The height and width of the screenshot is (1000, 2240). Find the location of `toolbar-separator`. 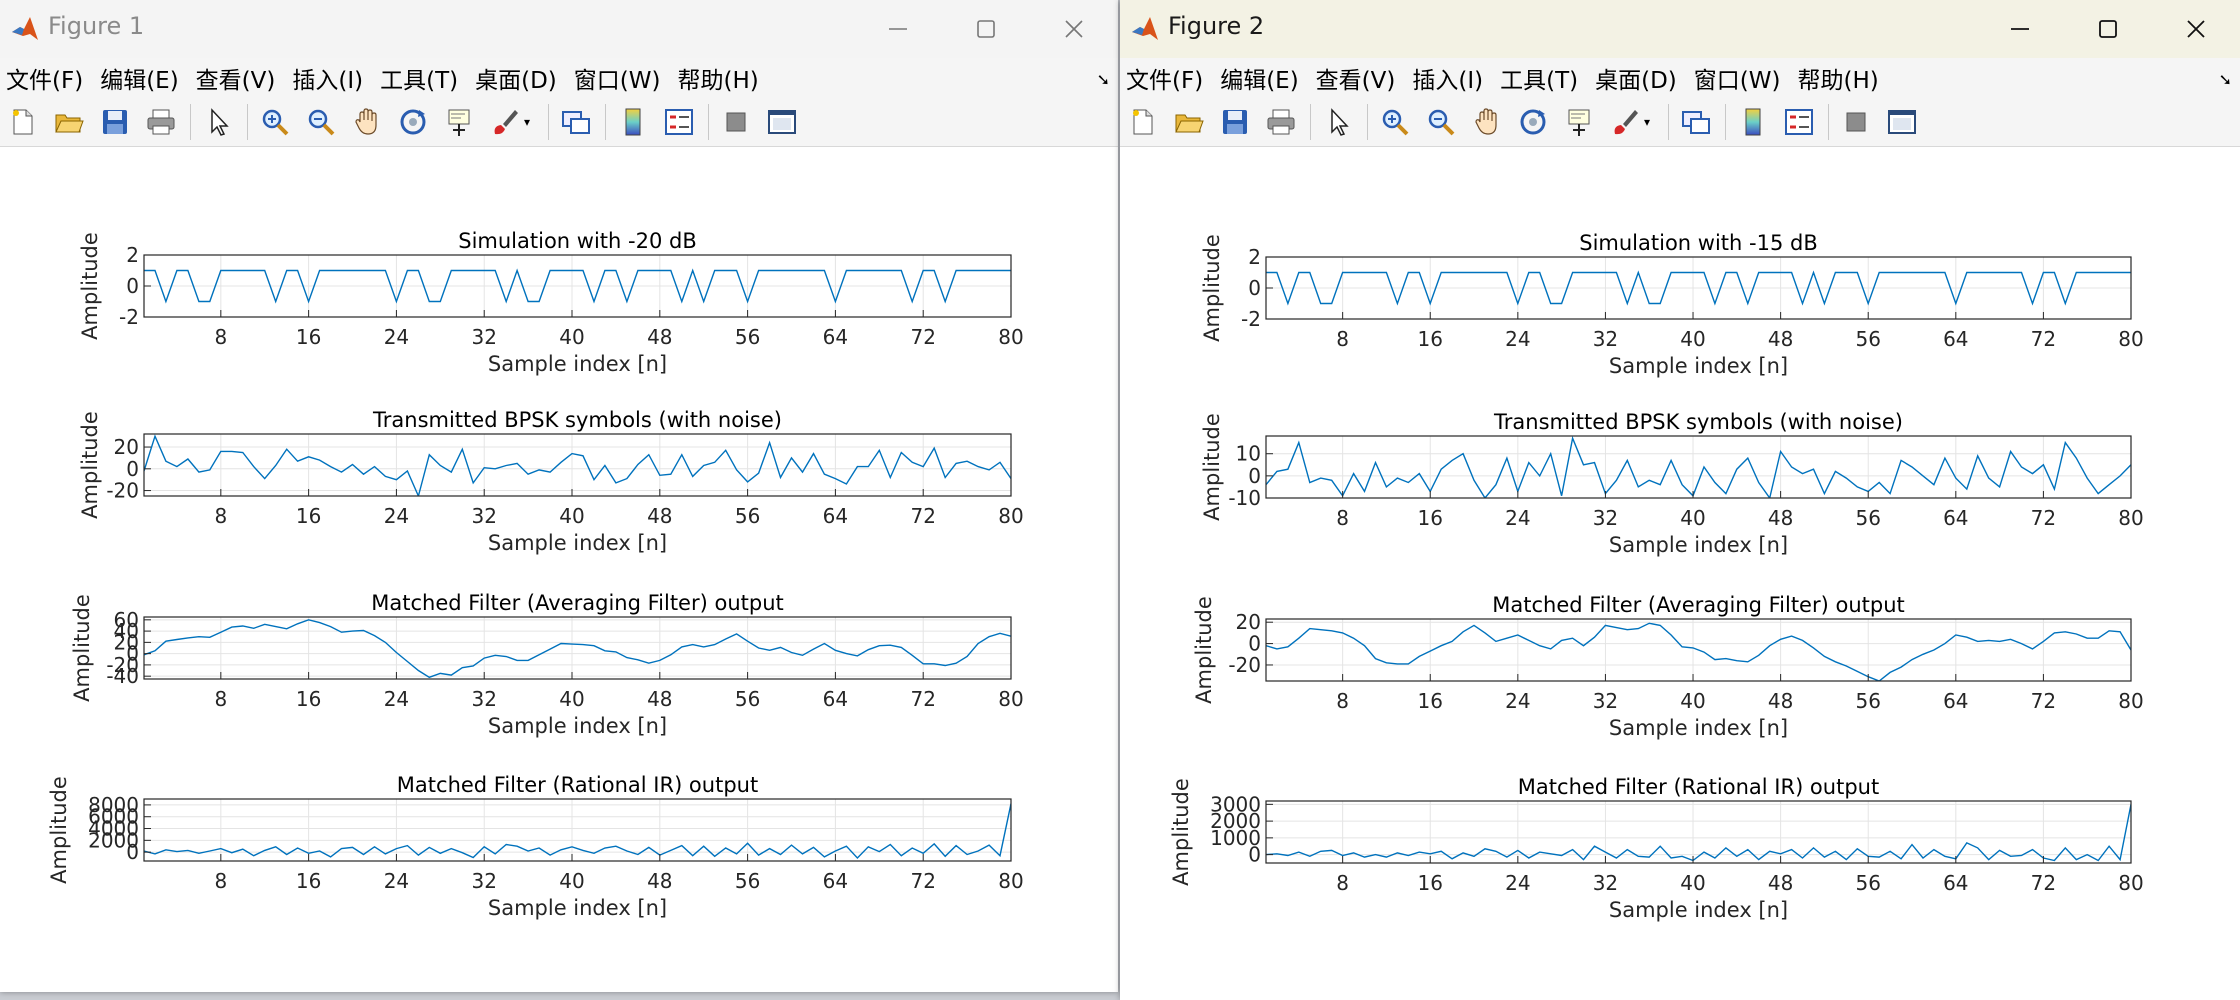

toolbar-separator is located at coordinates (1367, 122).